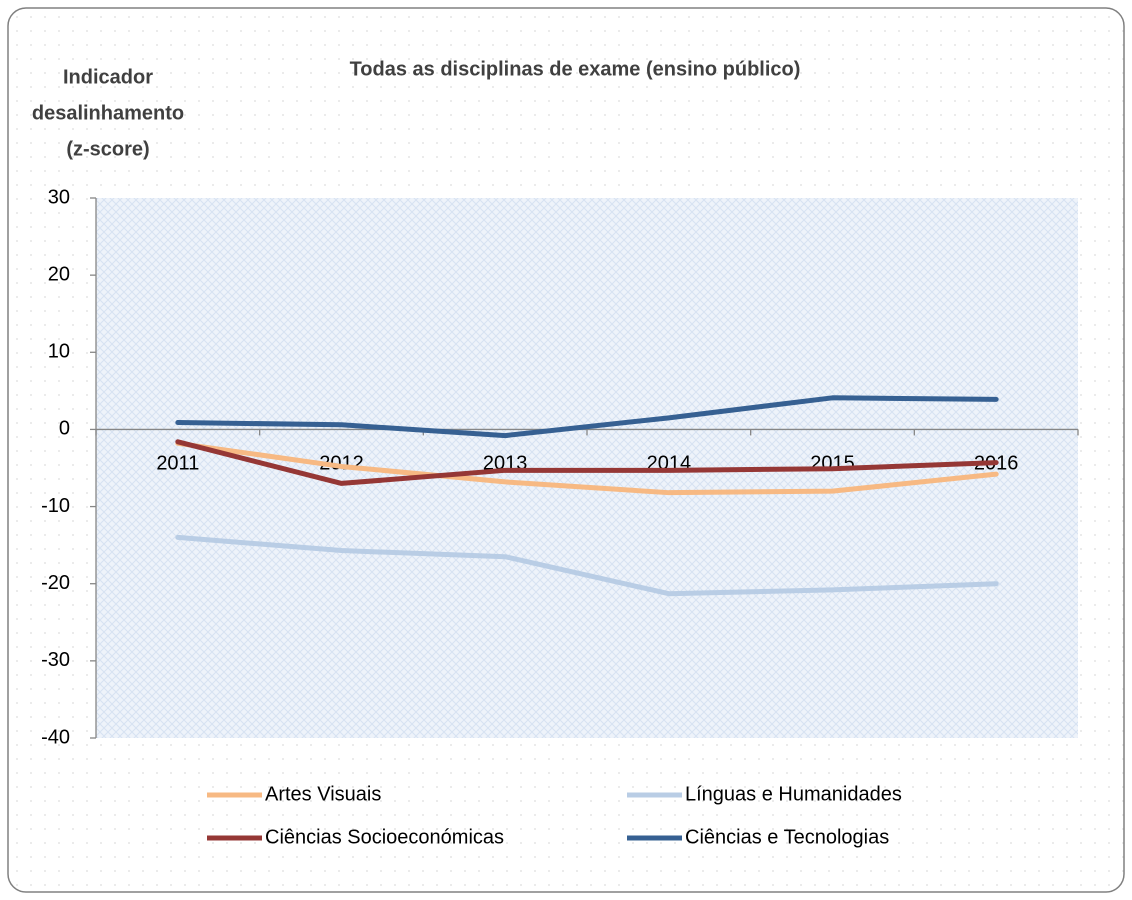  Describe the element at coordinates (108, 113) in the screenshot. I see `y-axis-label: desalinhamento` at that location.